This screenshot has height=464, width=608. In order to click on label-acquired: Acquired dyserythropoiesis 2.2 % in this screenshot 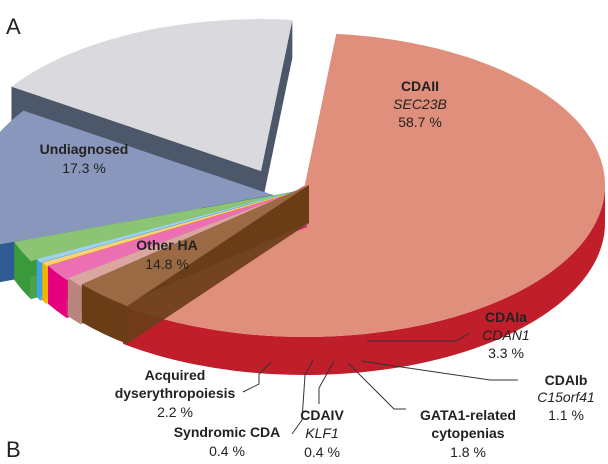, I will do `click(175, 393)`.